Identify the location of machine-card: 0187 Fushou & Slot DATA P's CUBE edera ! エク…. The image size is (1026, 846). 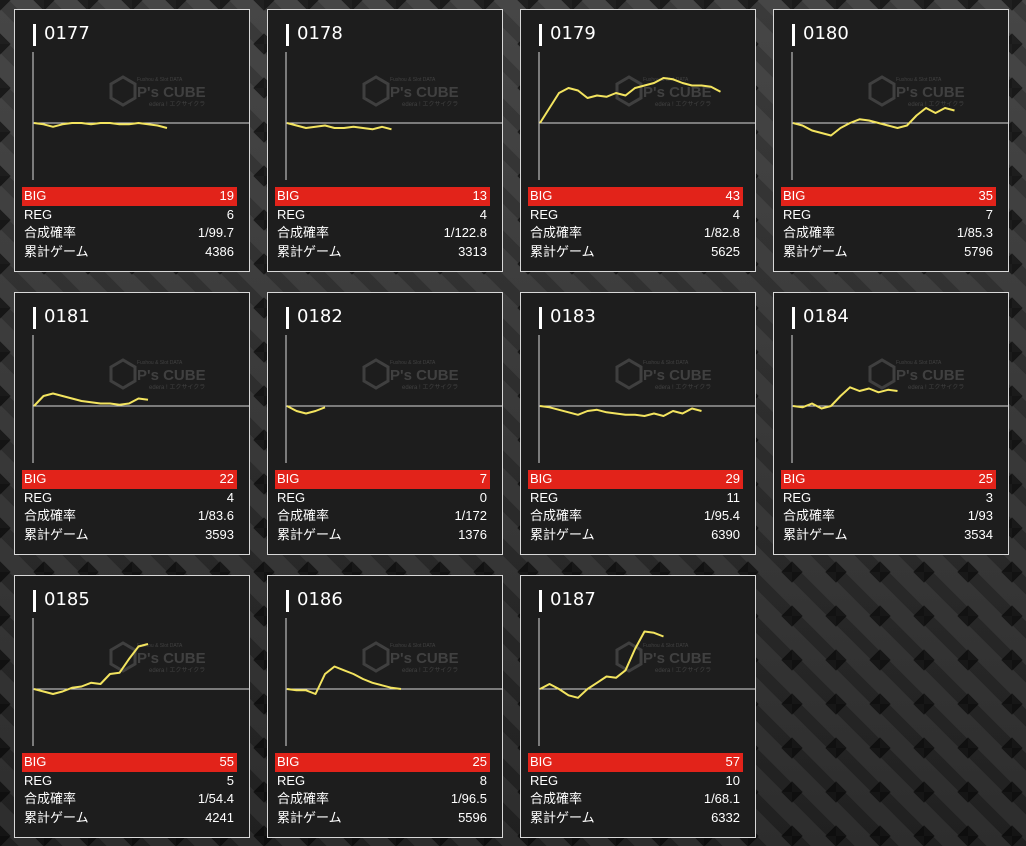
(638, 706).